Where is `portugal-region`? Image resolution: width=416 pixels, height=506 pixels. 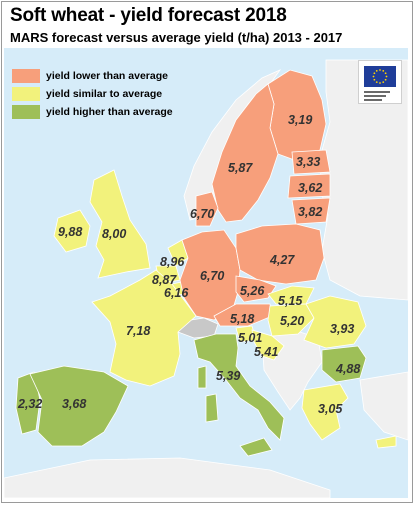
portugal-region is located at coordinates (28, 403).